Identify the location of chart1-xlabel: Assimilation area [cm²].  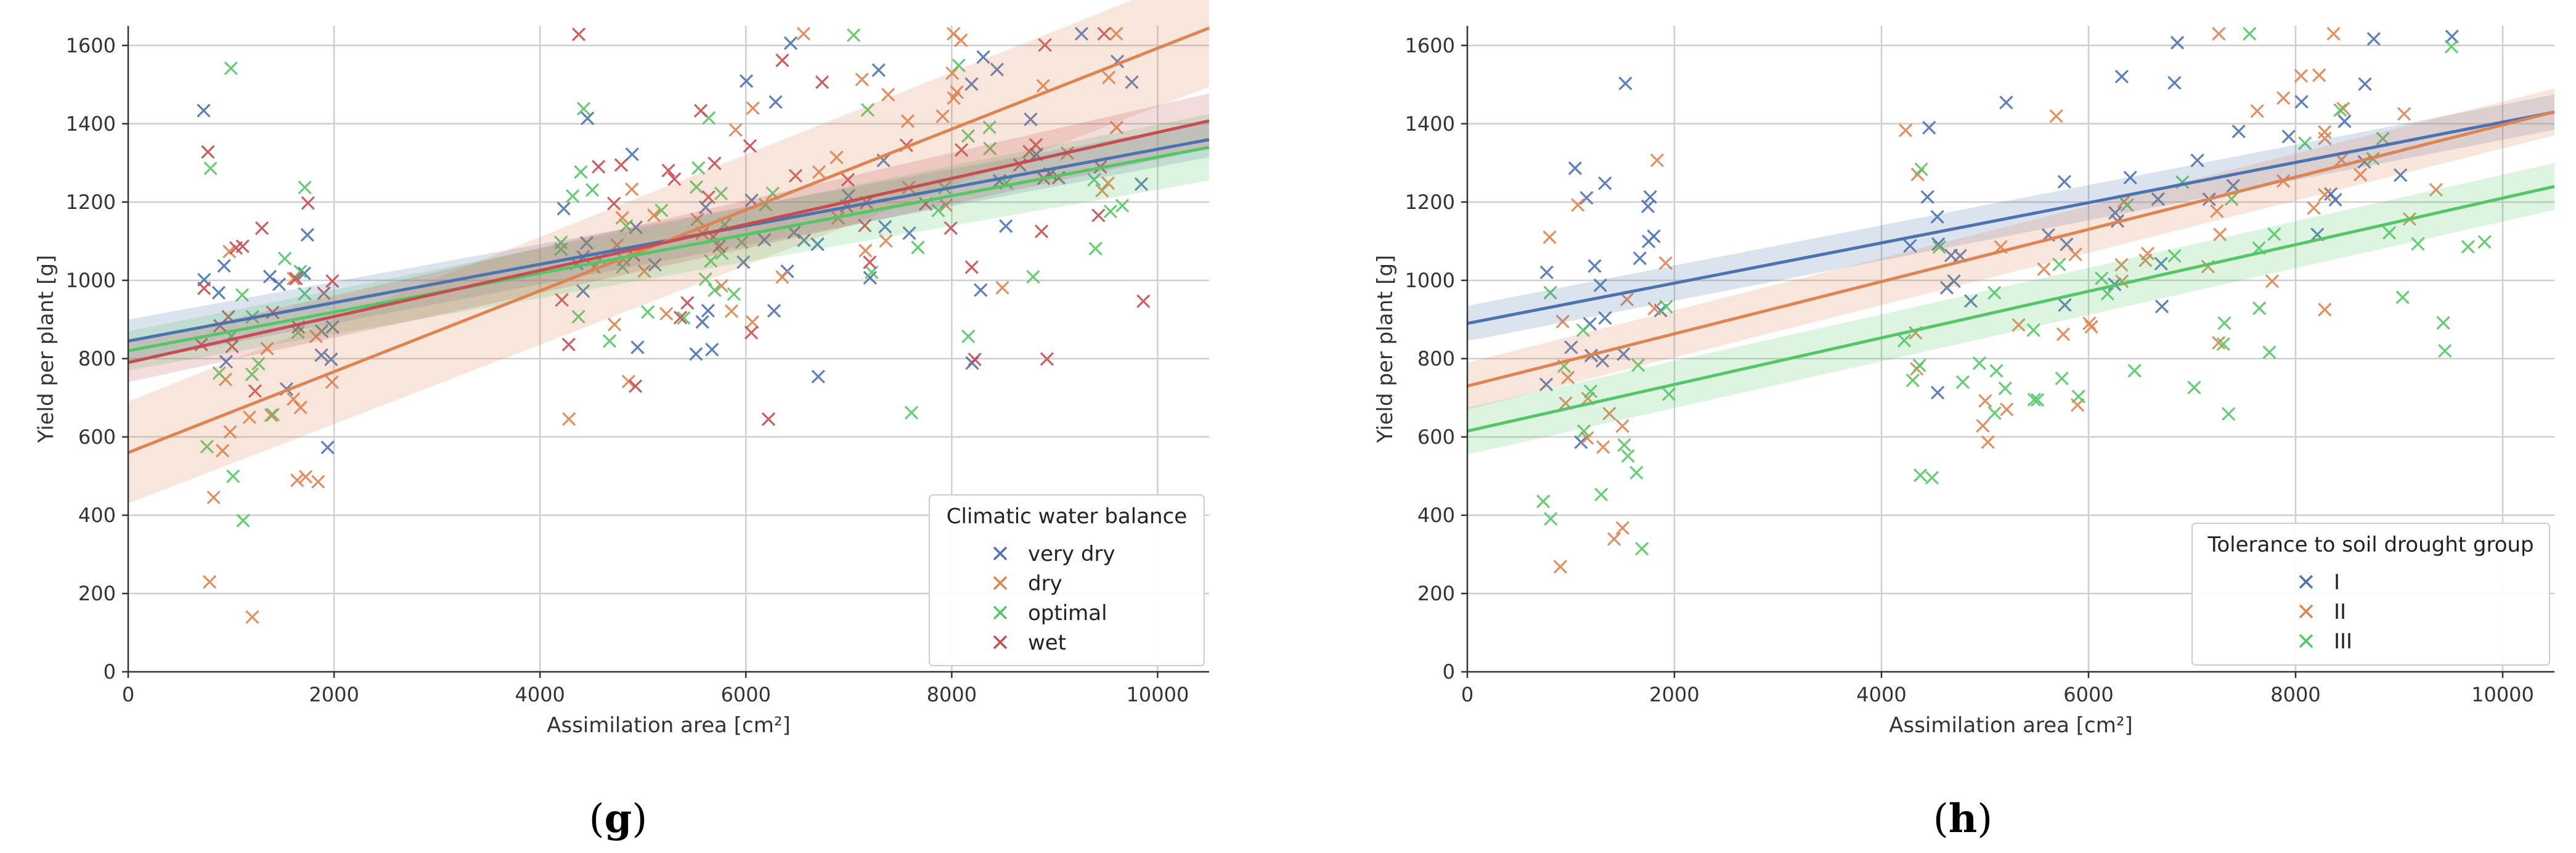
(2011, 725).